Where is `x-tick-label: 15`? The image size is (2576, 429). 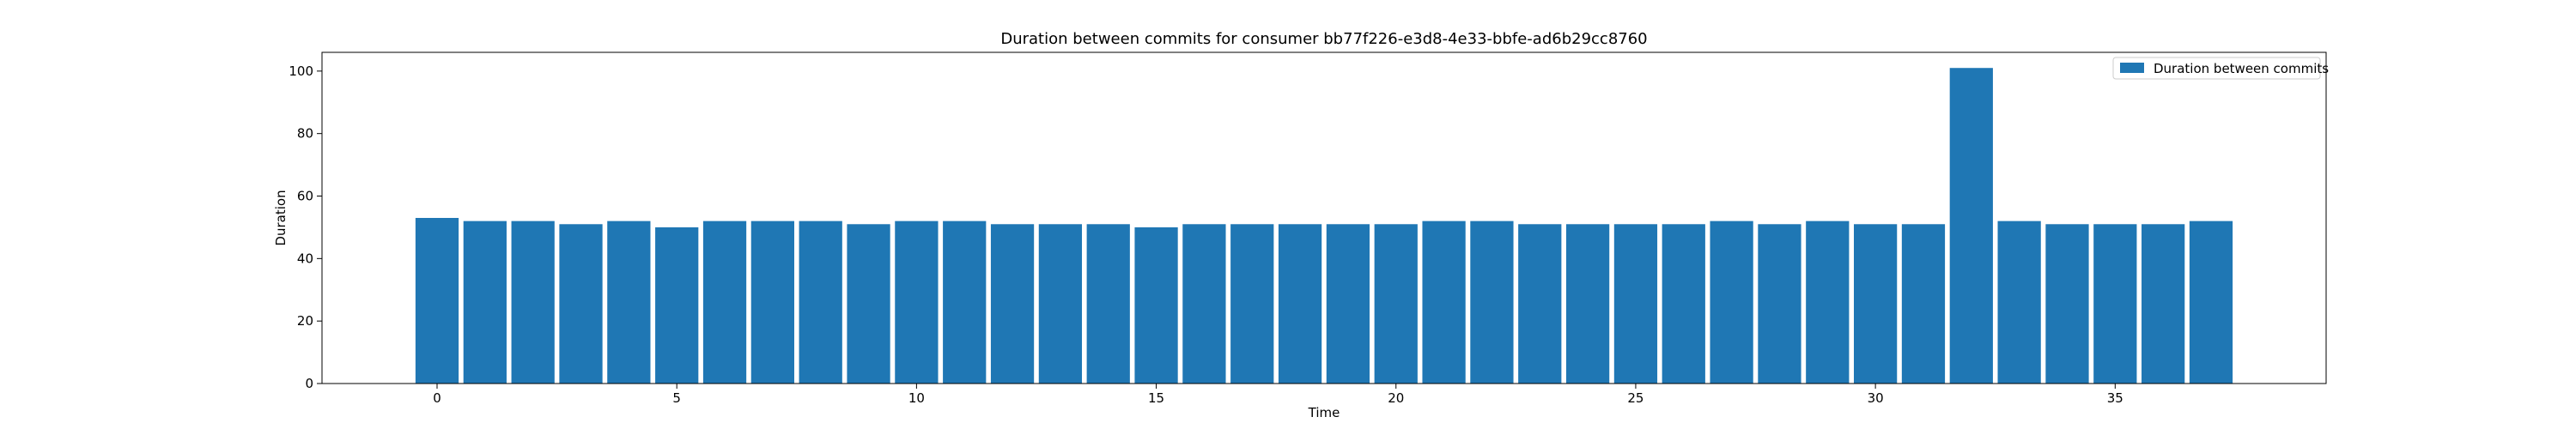 x-tick-label: 15 is located at coordinates (1156, 398).